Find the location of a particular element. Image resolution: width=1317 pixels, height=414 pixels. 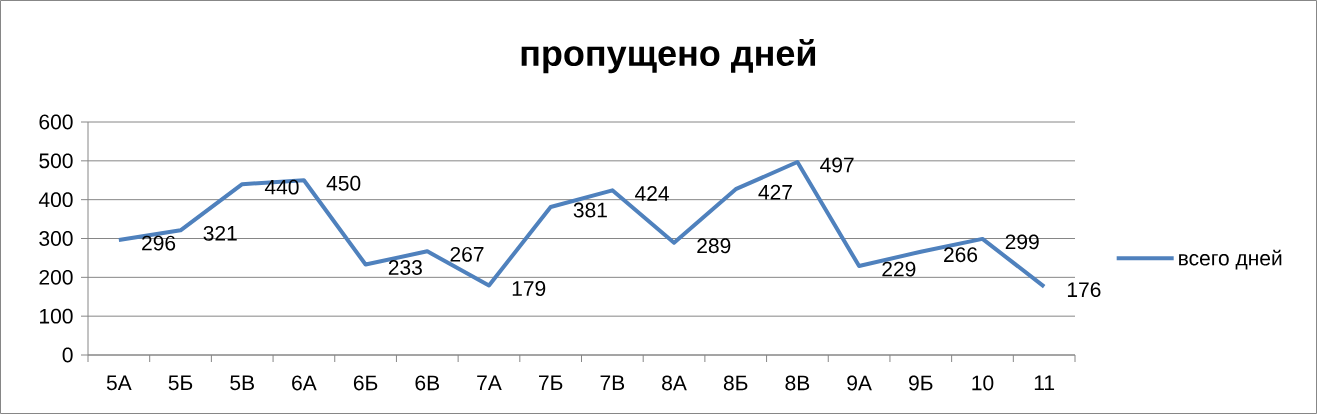

x-tick-label: 9А is located at coordinates (859, 383).